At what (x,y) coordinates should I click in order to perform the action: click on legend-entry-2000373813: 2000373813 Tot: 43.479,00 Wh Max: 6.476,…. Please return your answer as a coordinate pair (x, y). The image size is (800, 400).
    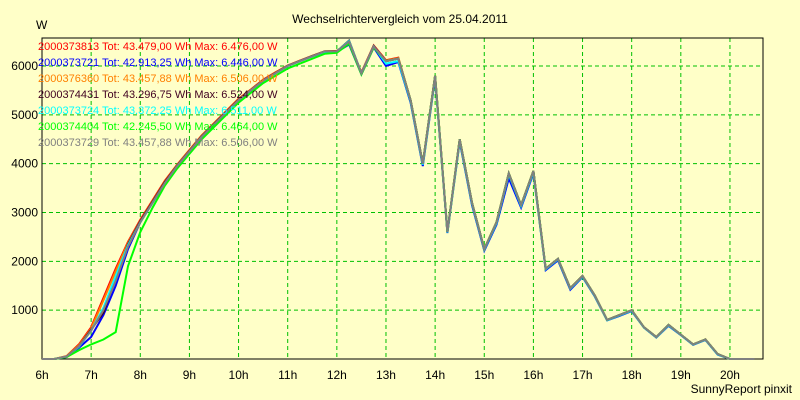
    Looking at the image, I should click on (158, 47).